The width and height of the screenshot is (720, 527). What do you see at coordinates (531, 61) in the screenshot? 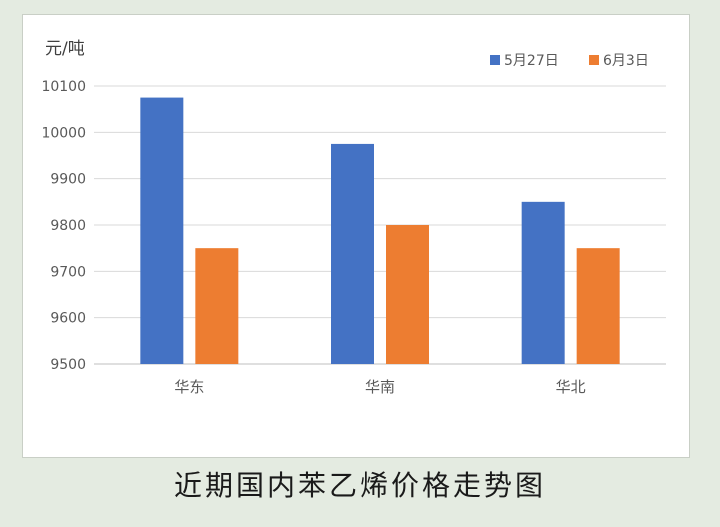
I see `legend-label: 5月27日` at bounding box center [531, 61].